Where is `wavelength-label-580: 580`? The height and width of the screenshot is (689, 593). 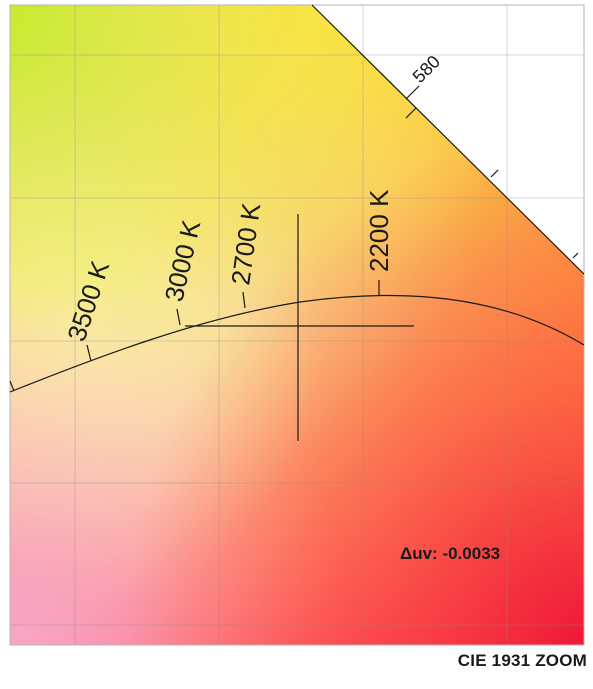
wavelength-label-580: 580 is located at coordinates (426, 68).